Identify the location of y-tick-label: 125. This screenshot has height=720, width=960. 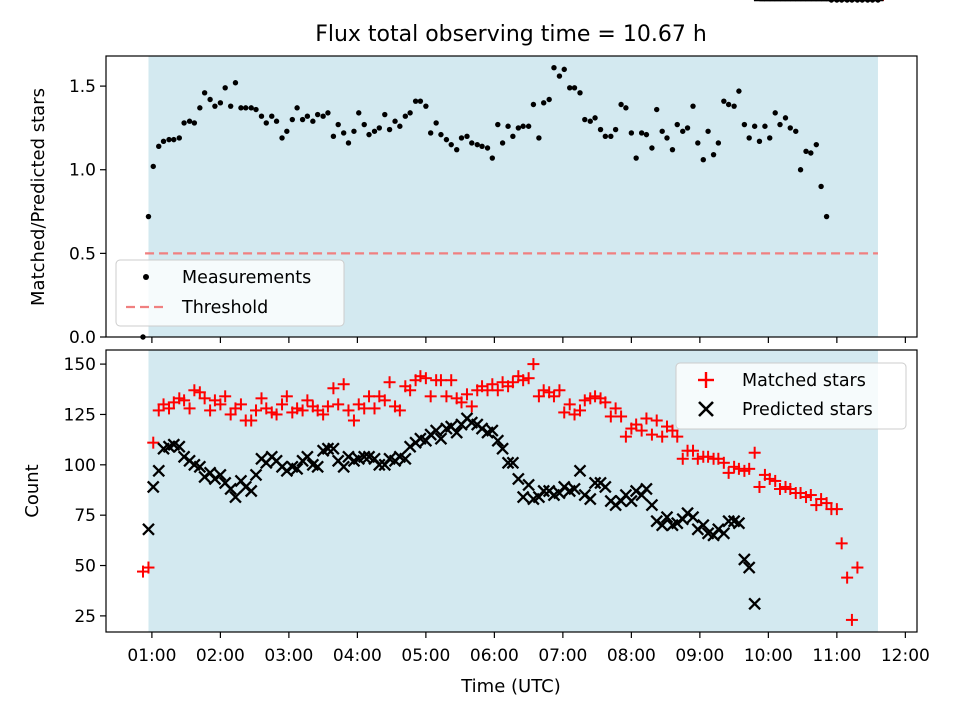
(80, 415).